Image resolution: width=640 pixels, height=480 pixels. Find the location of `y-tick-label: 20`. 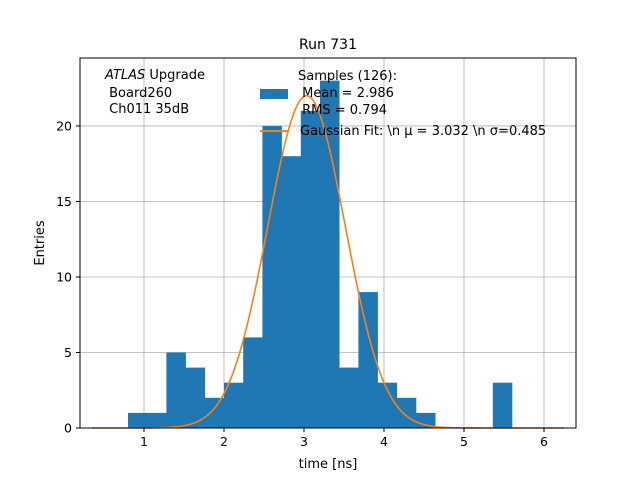

y-tick-label: 20 is located at coordinates (64, 125).